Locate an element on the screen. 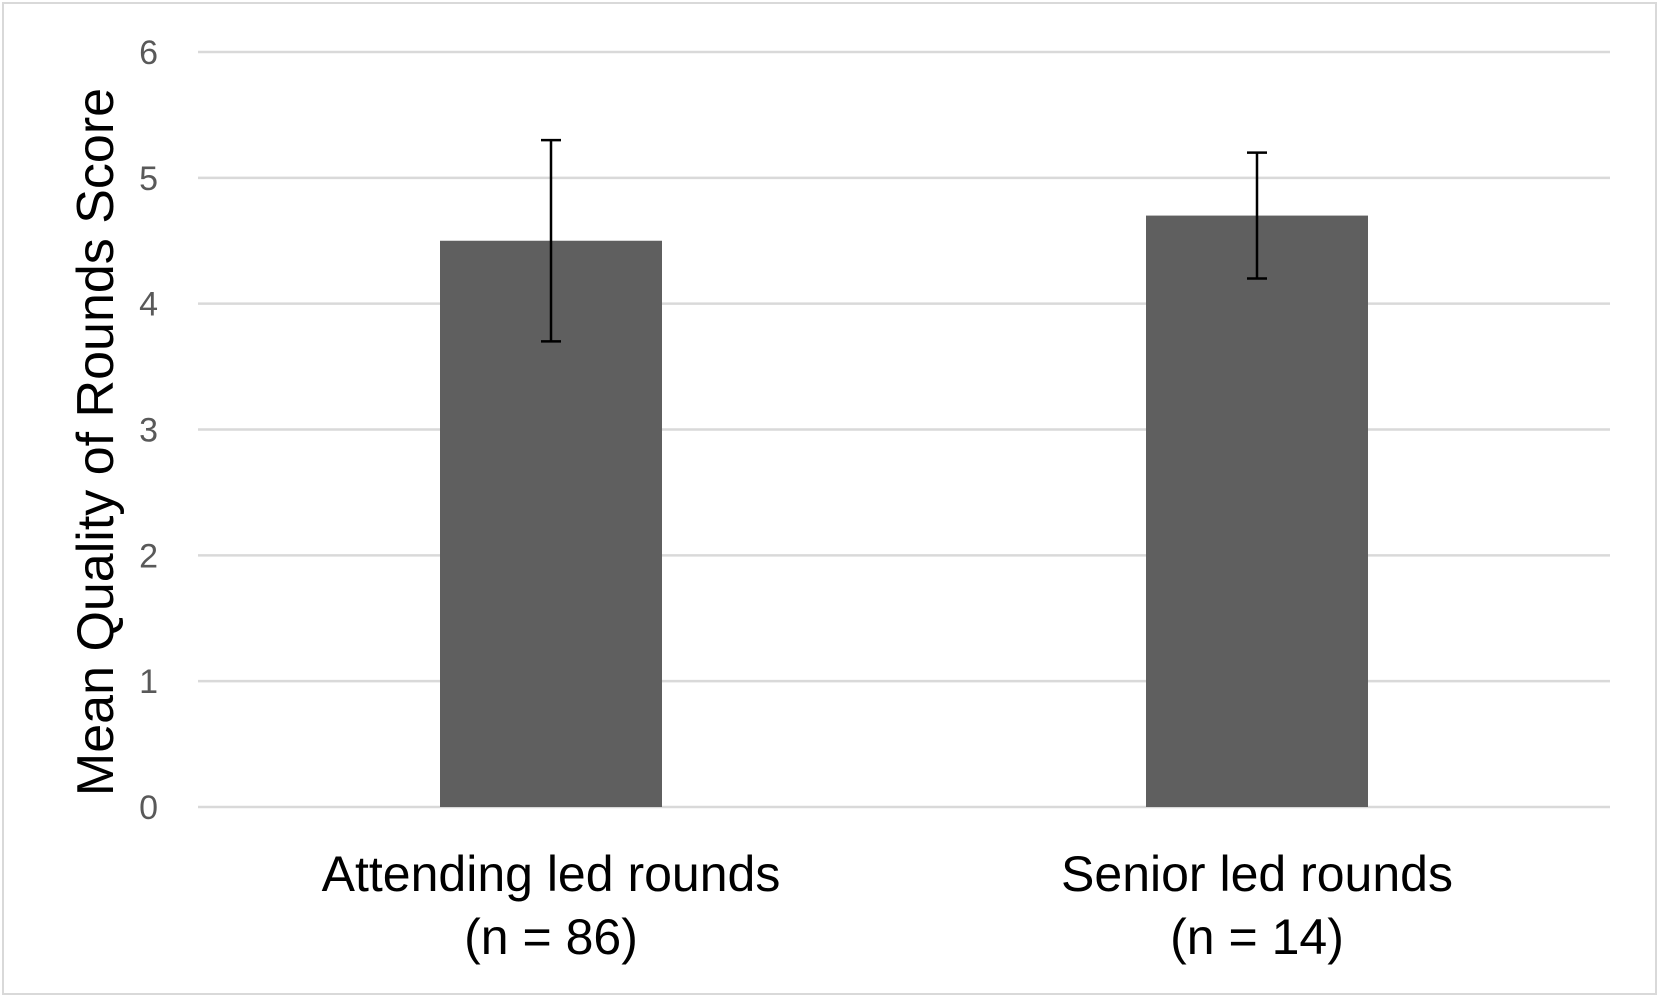 Image resolution: width=1663 pixels, height=999 pixels. bar is located at coordinates (1257, 511).